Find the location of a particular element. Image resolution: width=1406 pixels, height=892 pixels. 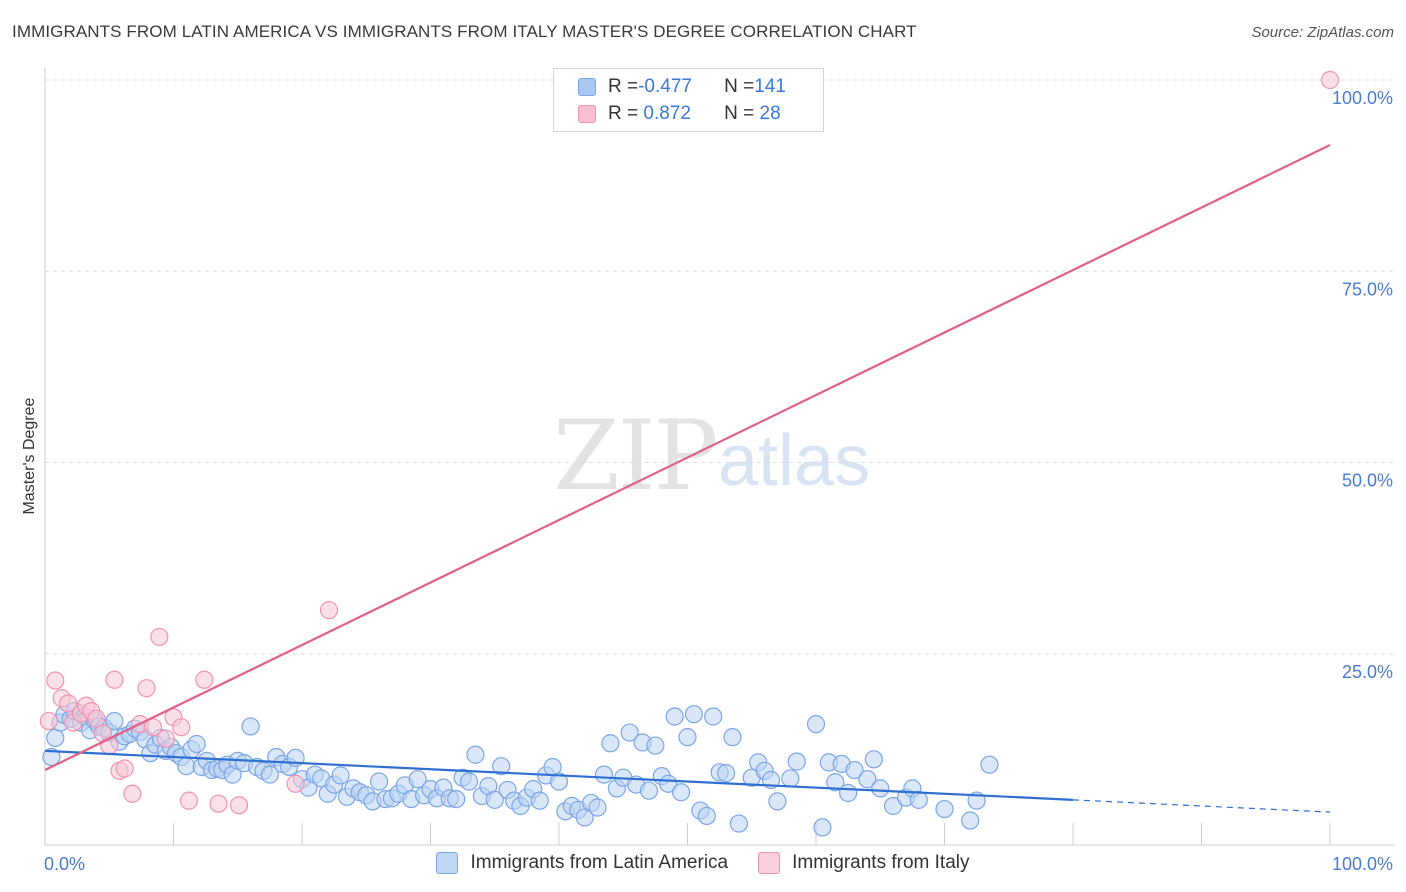

correlation-legend: R = -0.477 N = 141 R = 0.872 N = 28 is located at coordinates (688, 100).